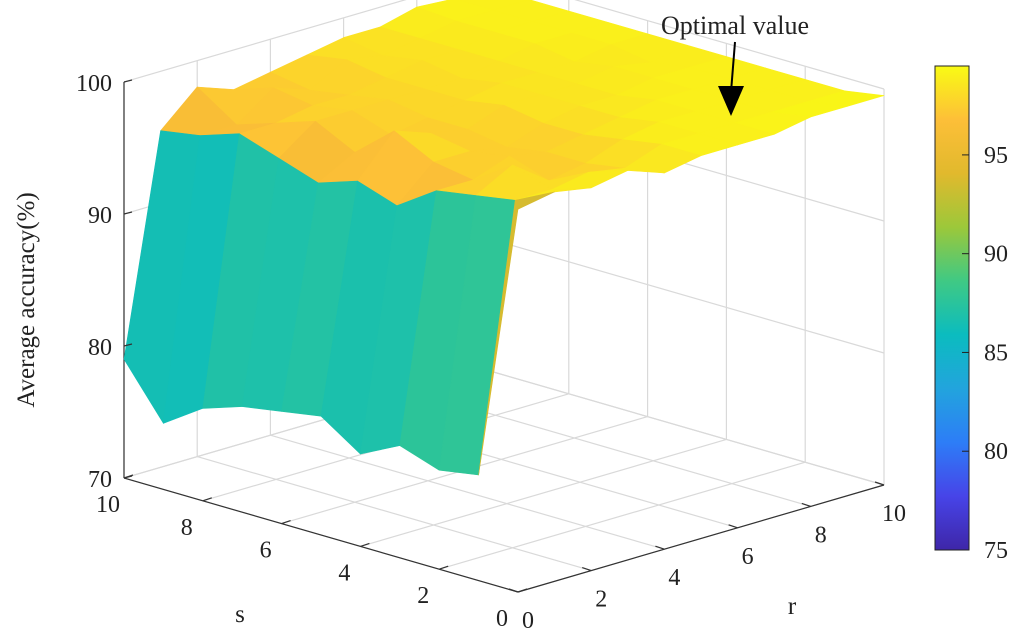 The height and width of the screenshot is (640, 1022). I want to click on z-tick-label: 90, so click(100, 216).